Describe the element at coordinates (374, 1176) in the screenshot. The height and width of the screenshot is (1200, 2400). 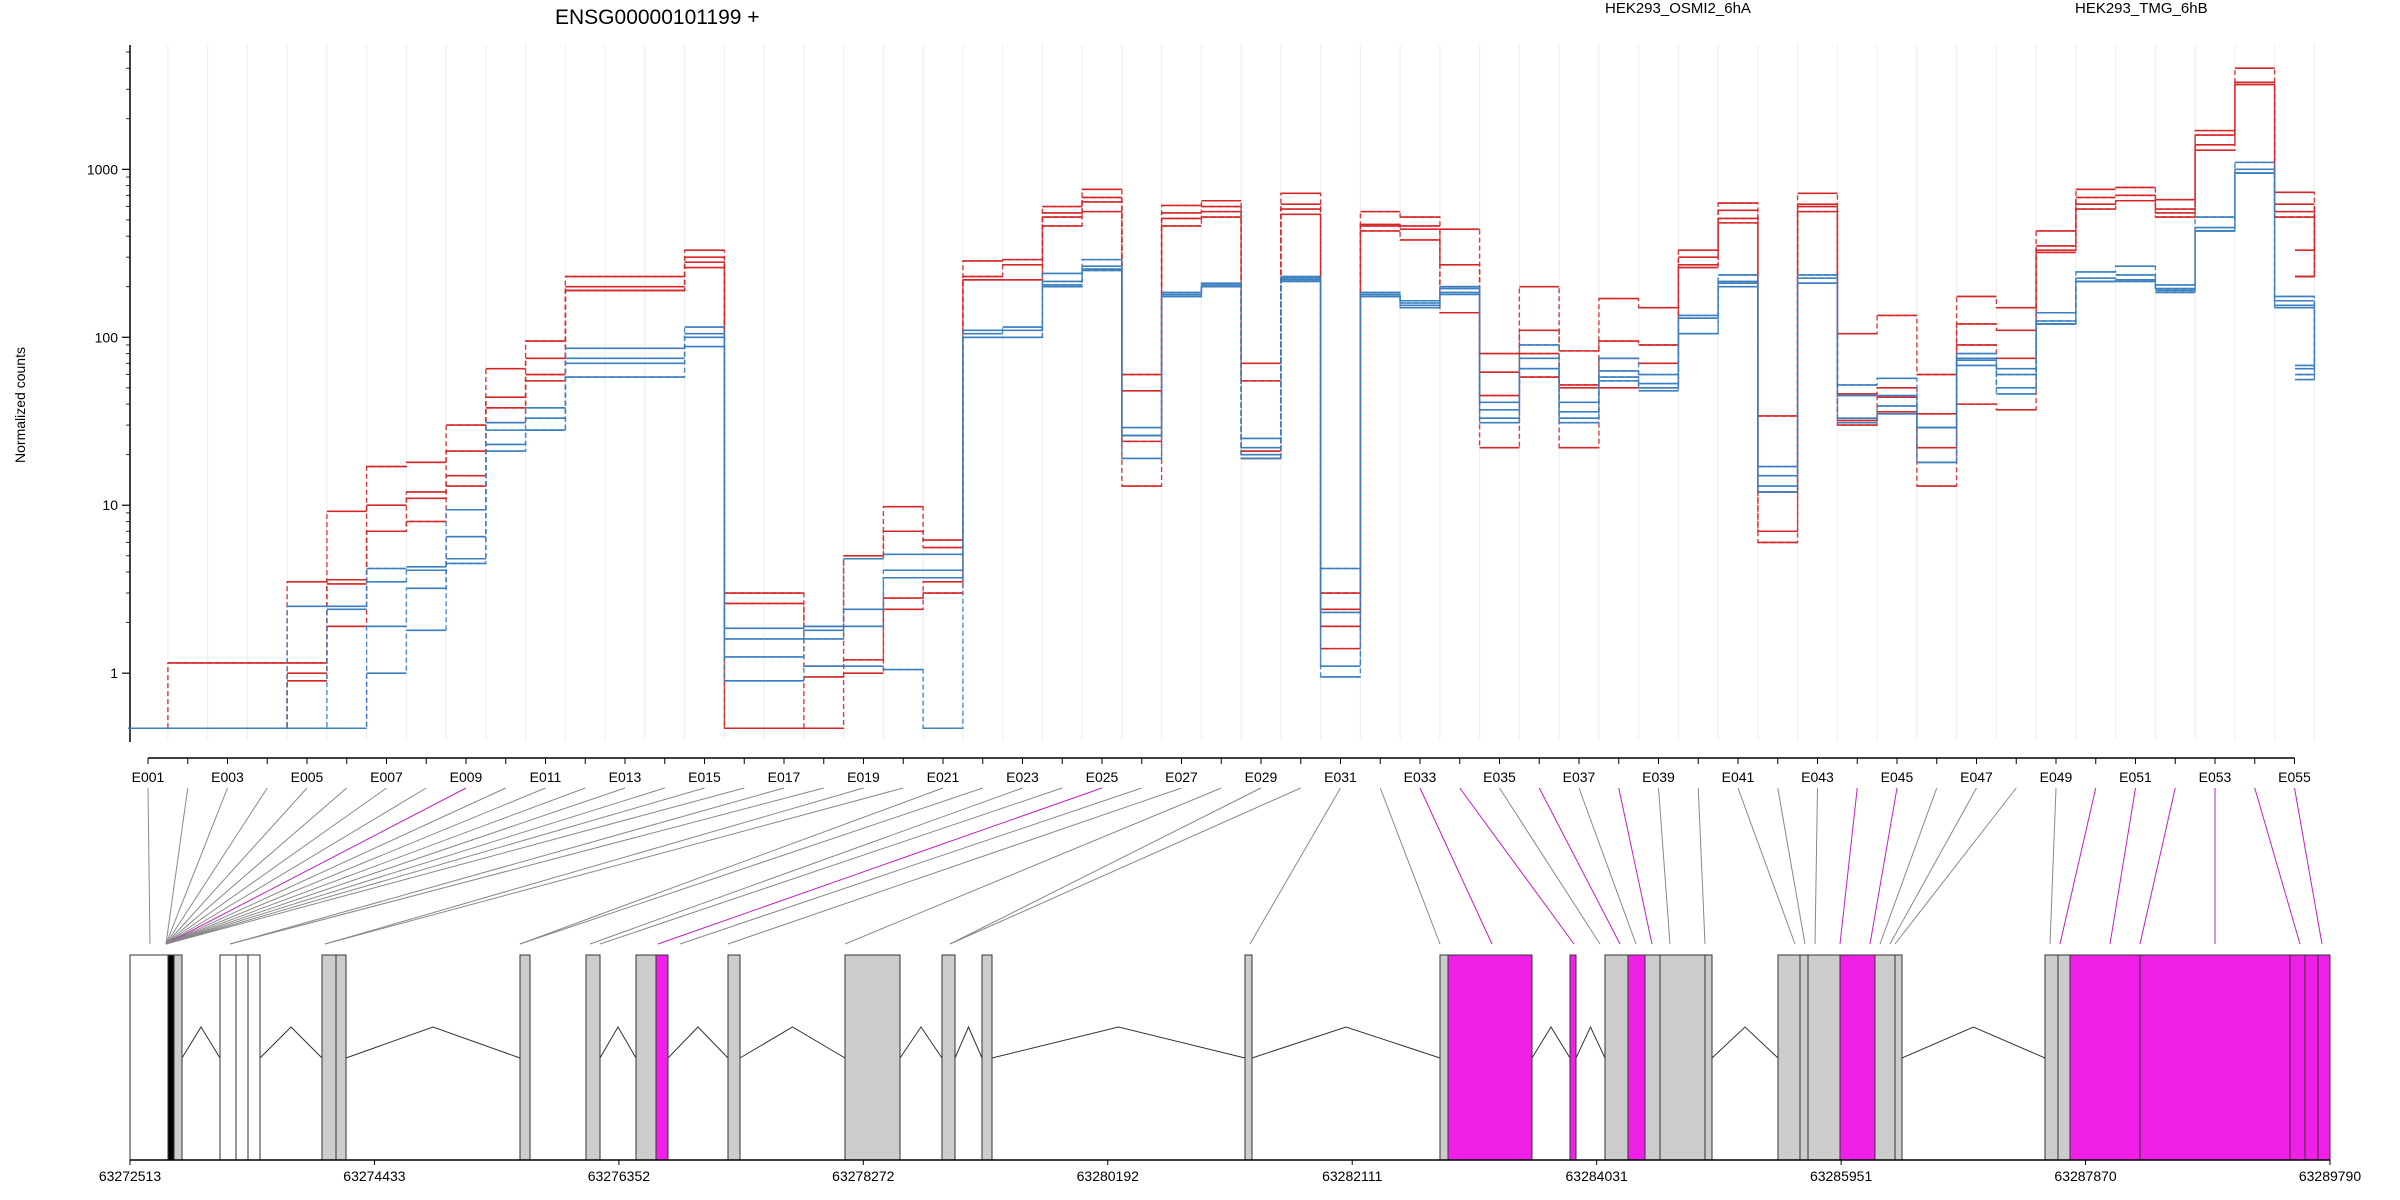
I see `genomic-tick-label: 63274433` at that location.